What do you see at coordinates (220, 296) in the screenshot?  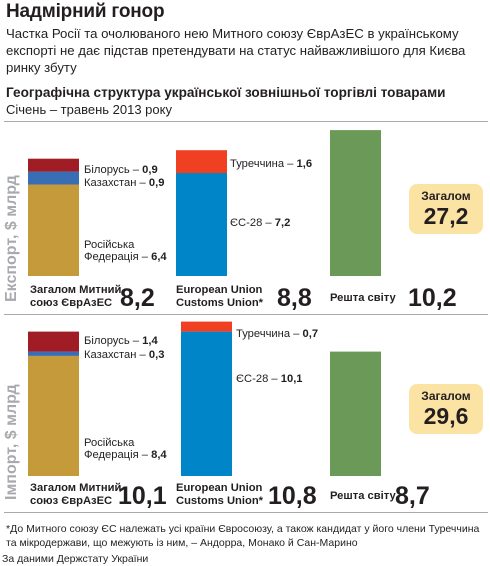 I see `export-eucu-group-label: European Union Customs Union*` at bounding box center [220, 296].